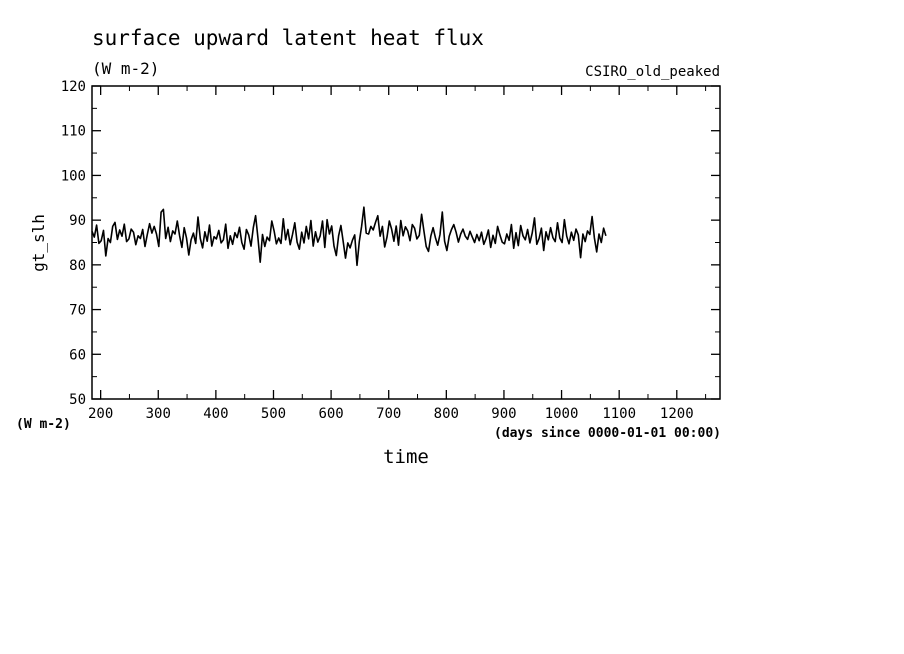 This screenshot has height=654, width=904. I want to click on y-tick-label: 100, so click(73, 176).